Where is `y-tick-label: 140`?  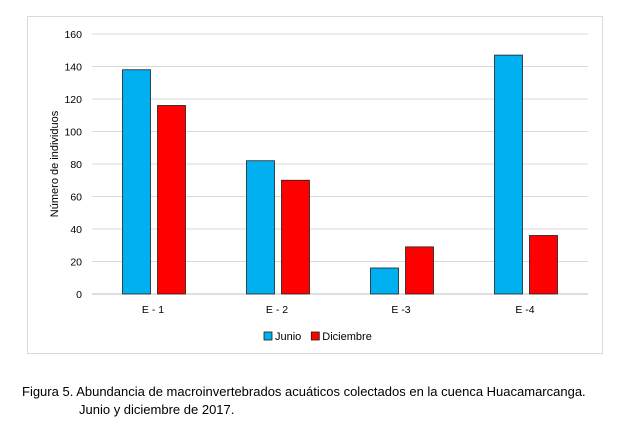
y-tick-label: 140 is located at coordinates (73, 68).